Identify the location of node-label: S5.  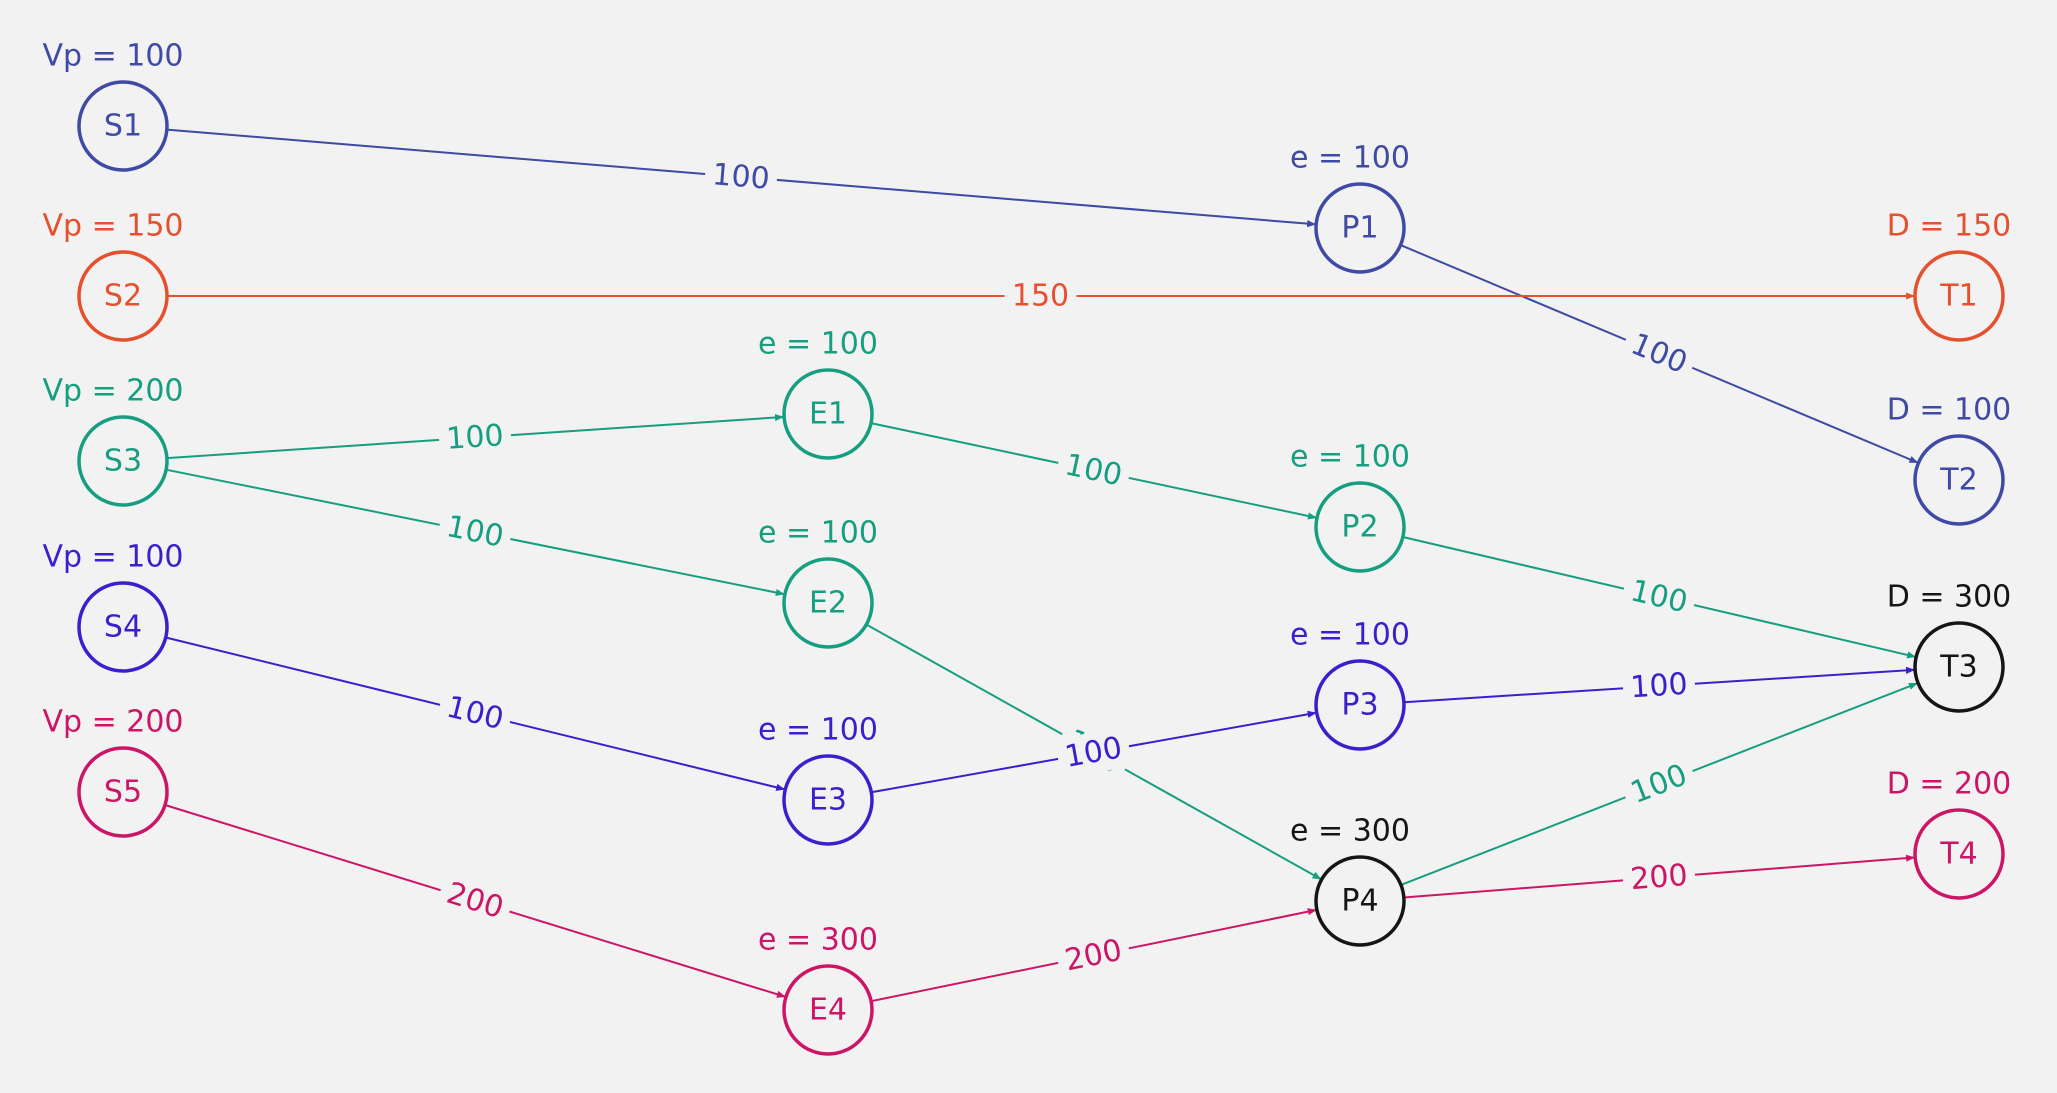
(123, 792).